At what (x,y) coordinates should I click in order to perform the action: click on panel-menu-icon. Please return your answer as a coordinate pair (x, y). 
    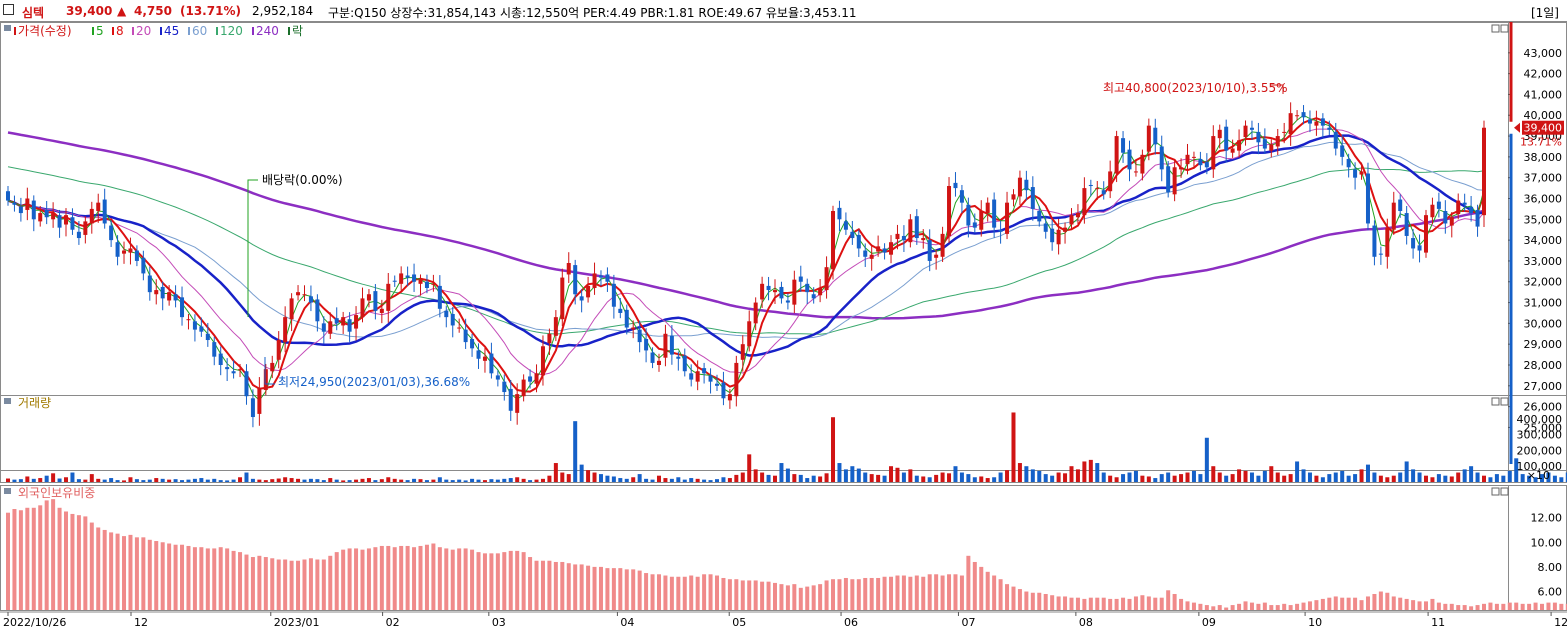
    Looking at the image, I should click on (7, 28).